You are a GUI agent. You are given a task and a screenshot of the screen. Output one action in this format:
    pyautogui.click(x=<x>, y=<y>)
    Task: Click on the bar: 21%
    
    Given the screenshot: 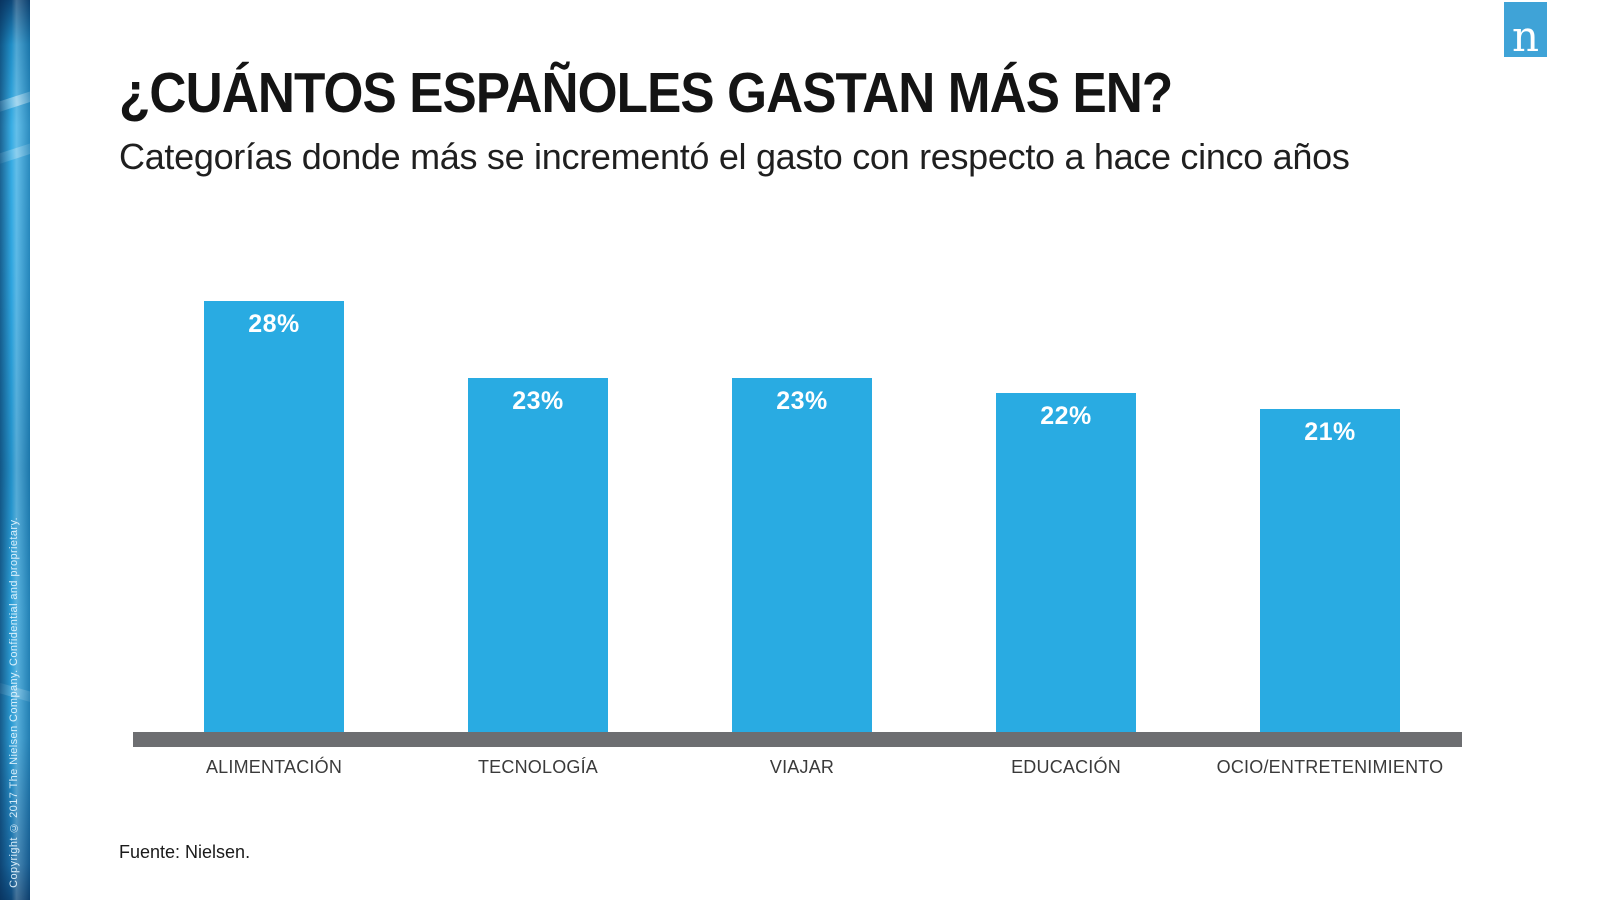 What is the action you would take?
    pyautogui.click(x=1330, y=570)
    